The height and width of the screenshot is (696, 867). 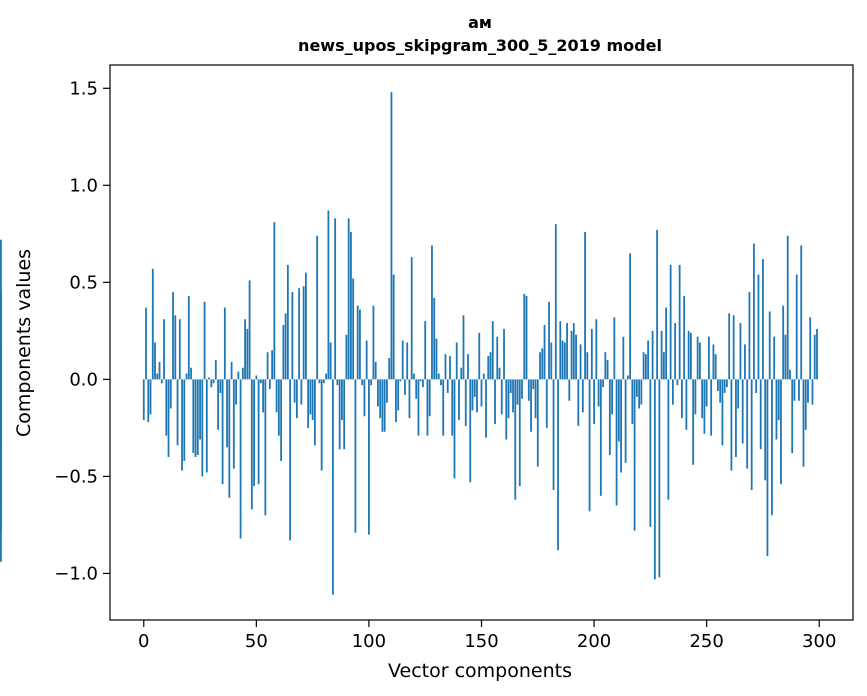 What do you see at coordinates (481, 641) in the screenshot?
I see `x-tick-label: 150` at bounding box center [481, 641].